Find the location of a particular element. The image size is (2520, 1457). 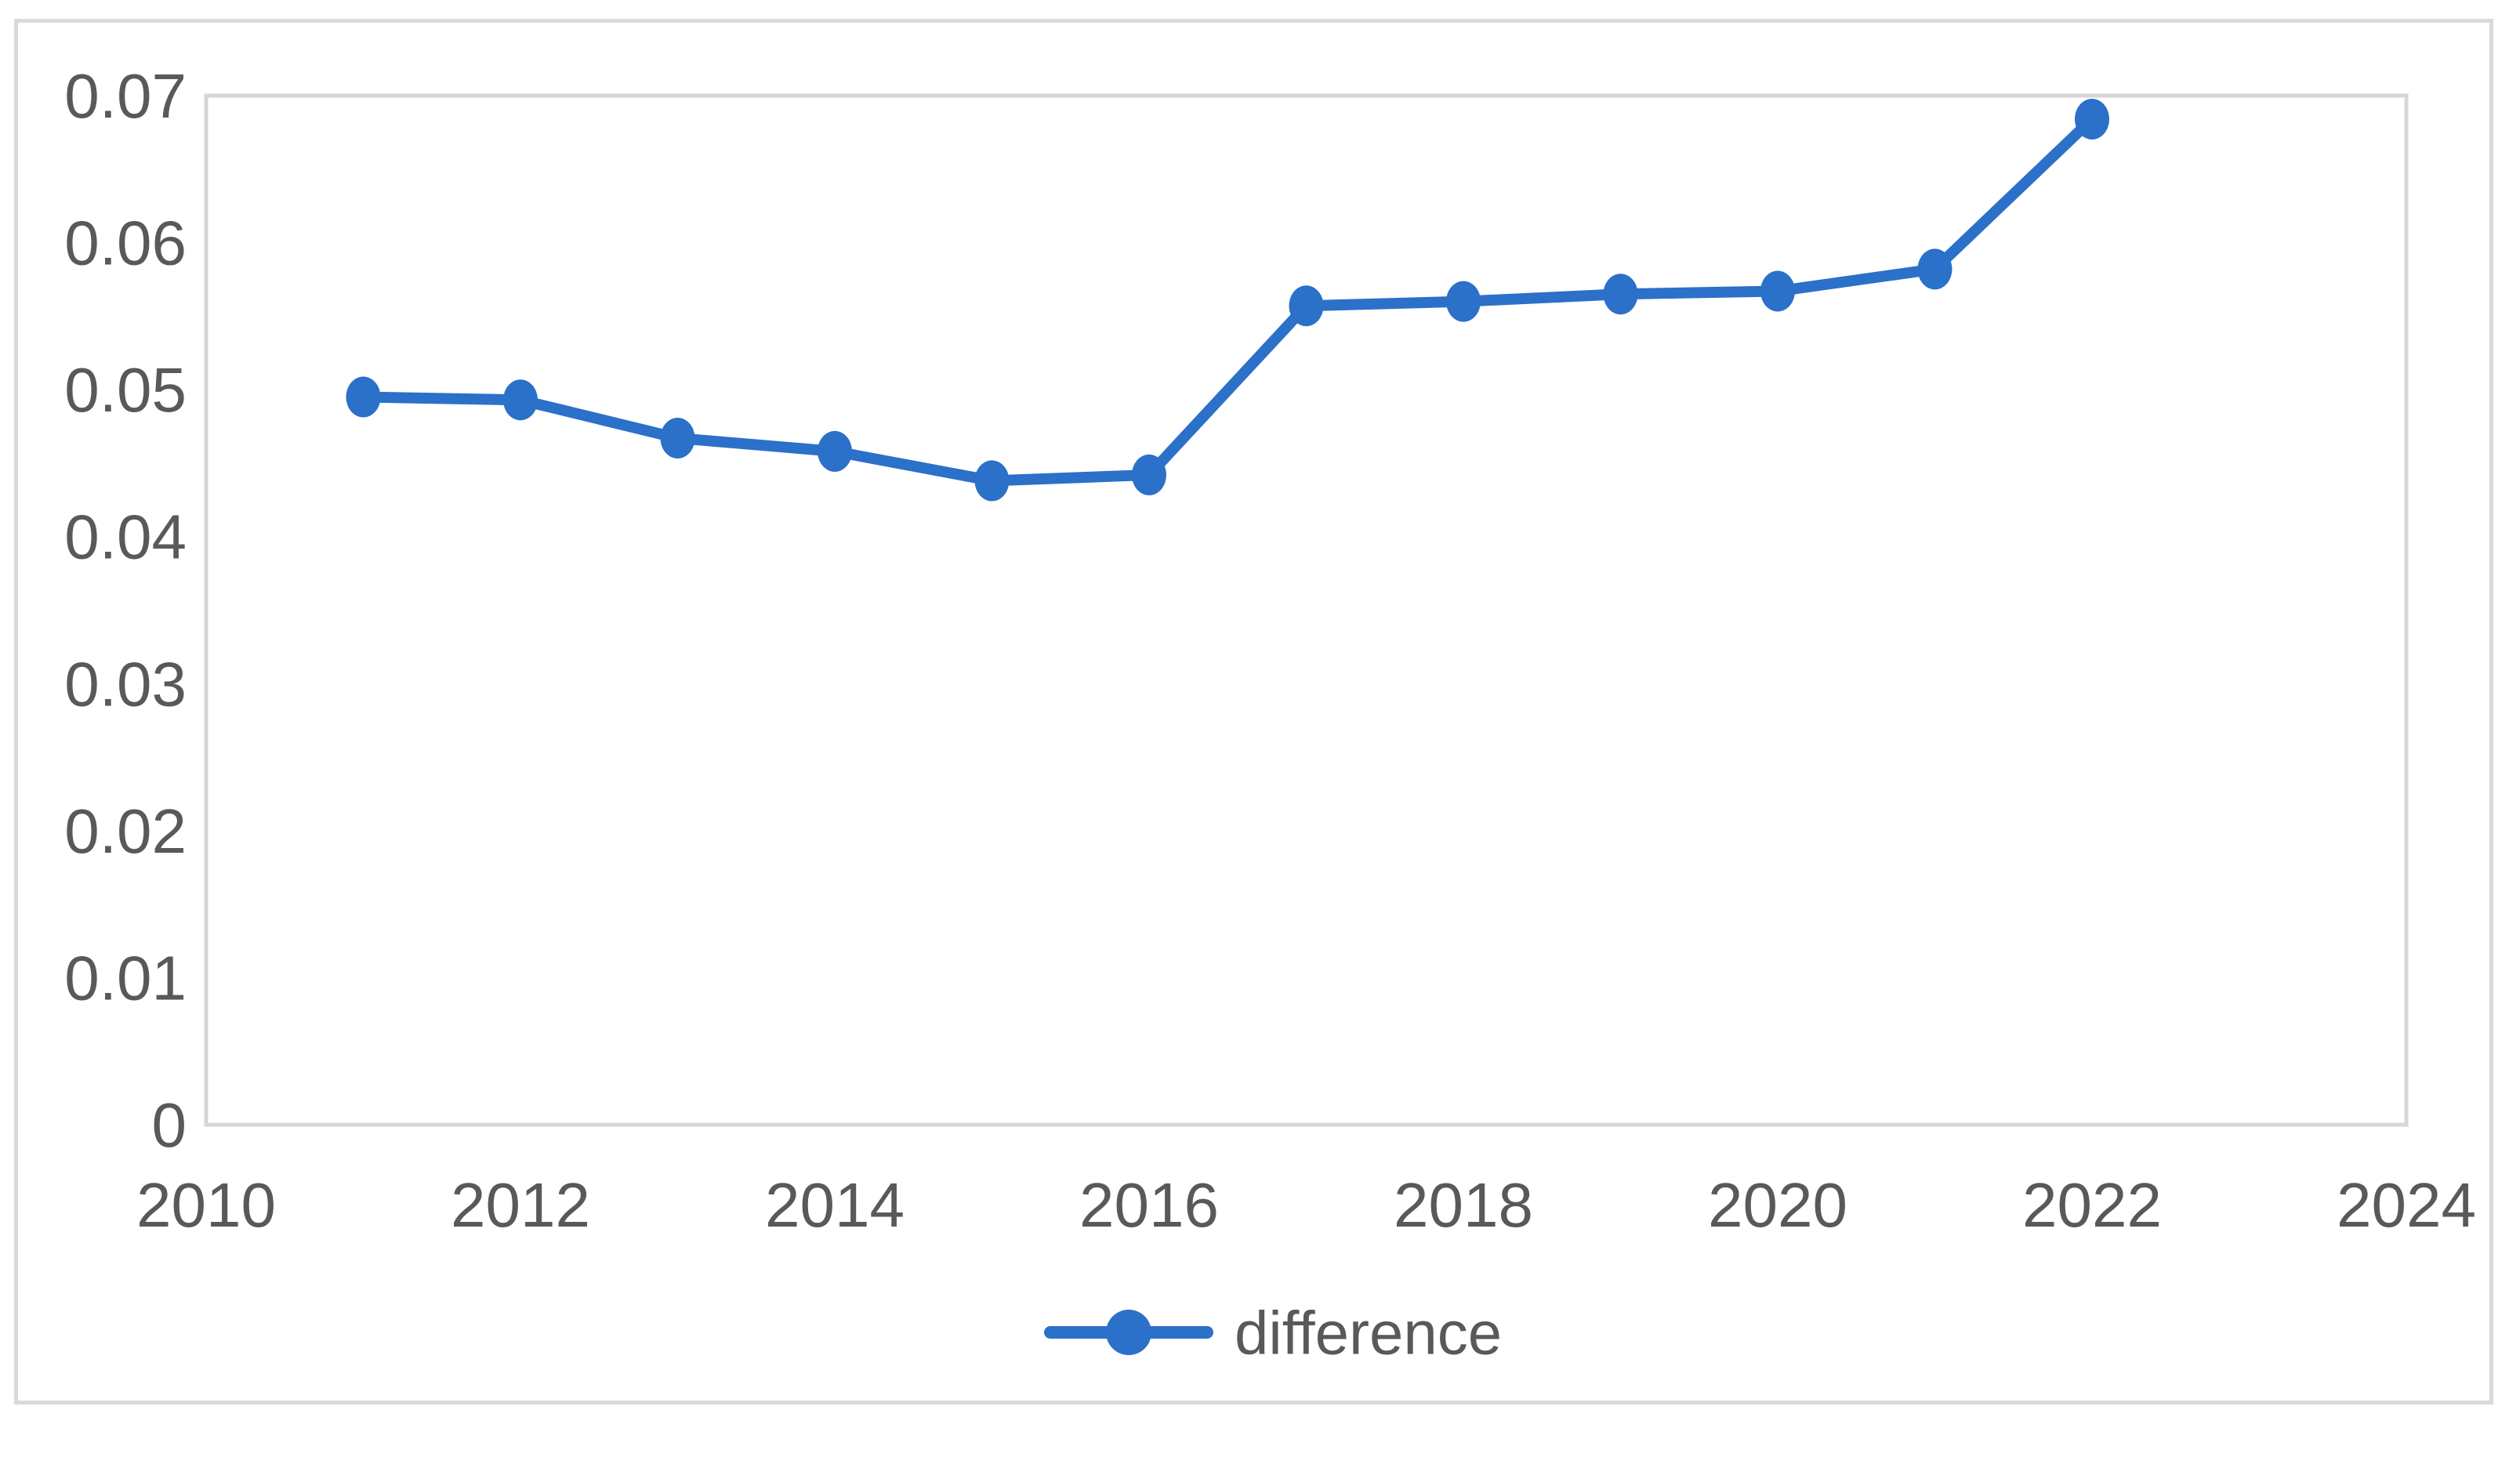

legend: difference is located at coordinates (1273, 1333).